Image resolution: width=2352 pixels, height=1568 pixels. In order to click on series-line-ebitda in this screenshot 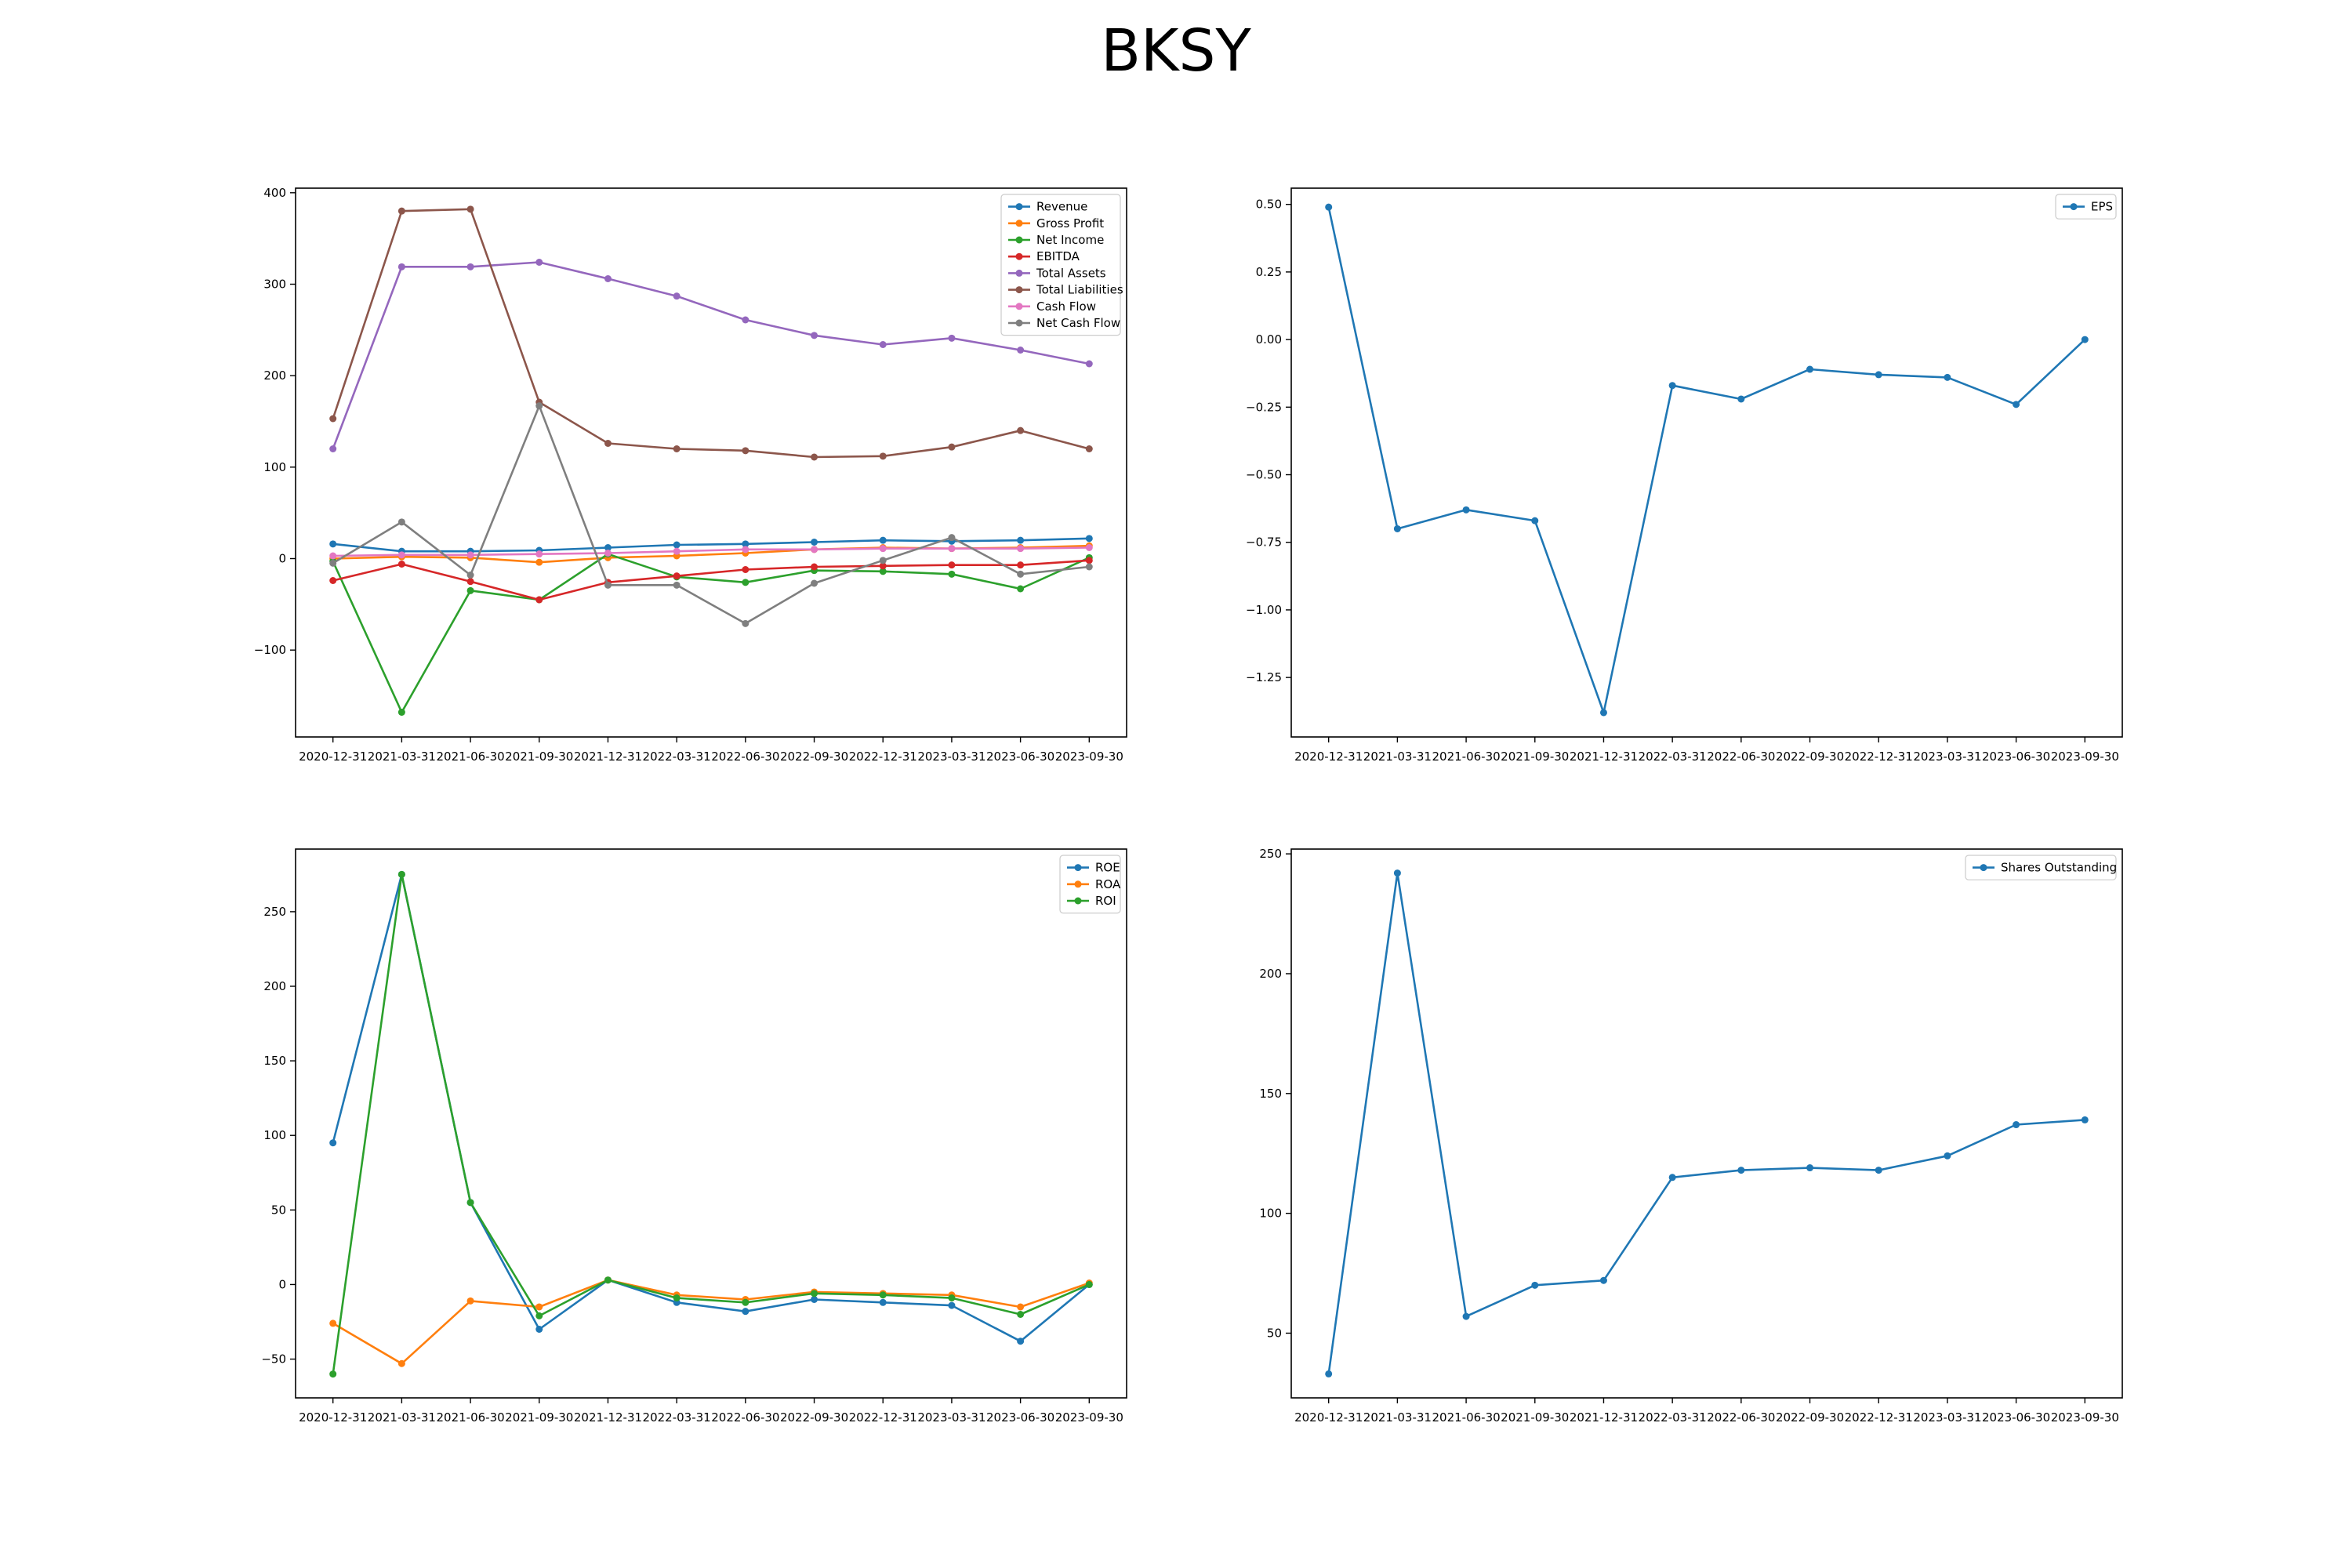, I will do `click(711, 580)`.